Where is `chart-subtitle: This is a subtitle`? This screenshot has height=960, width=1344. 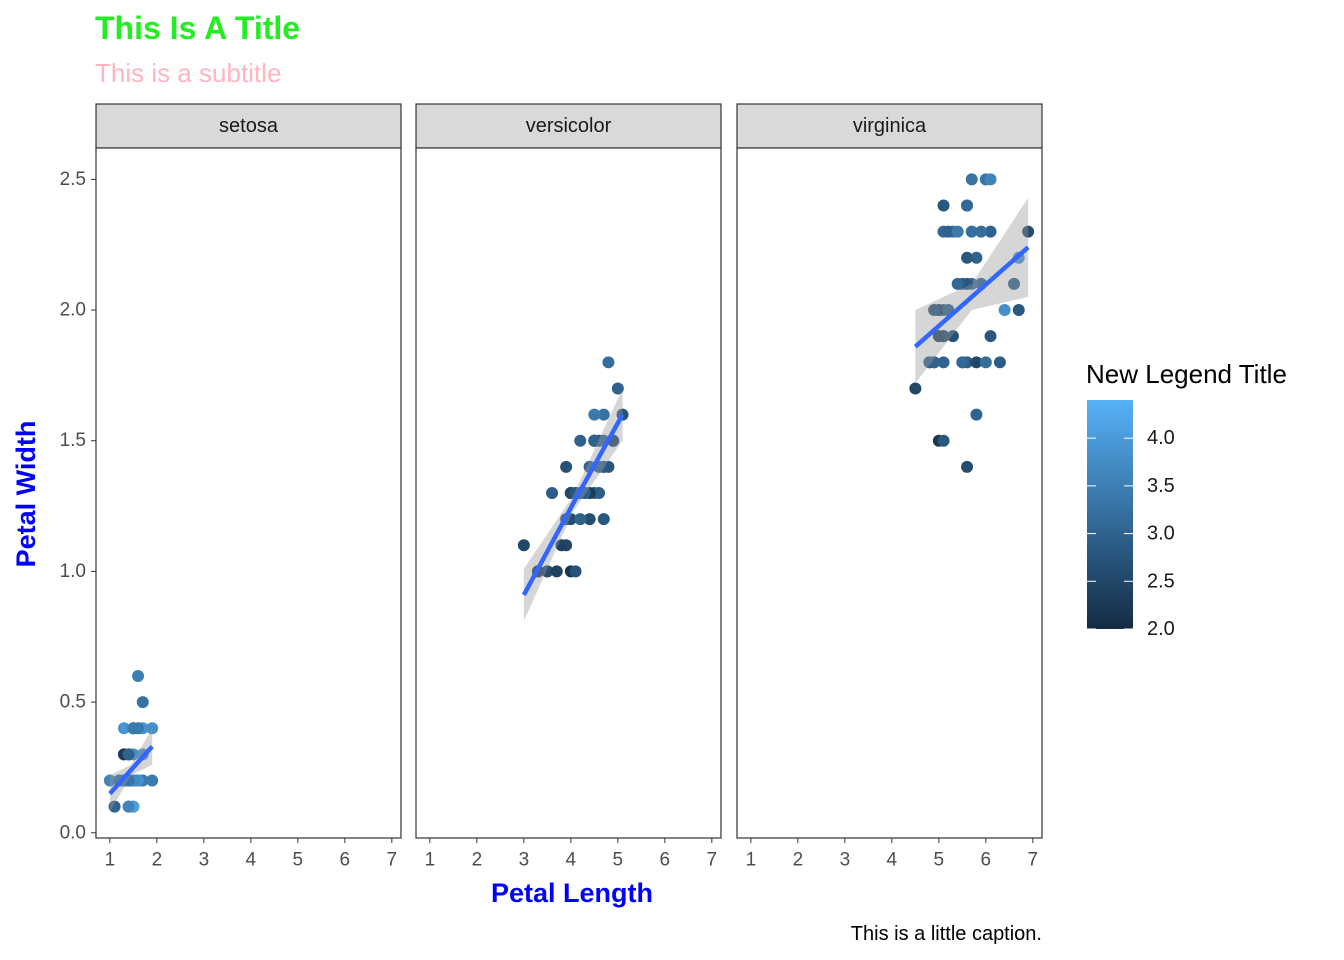
chart-subtitle: This is a subtitle is located at coordinates (188, 73).